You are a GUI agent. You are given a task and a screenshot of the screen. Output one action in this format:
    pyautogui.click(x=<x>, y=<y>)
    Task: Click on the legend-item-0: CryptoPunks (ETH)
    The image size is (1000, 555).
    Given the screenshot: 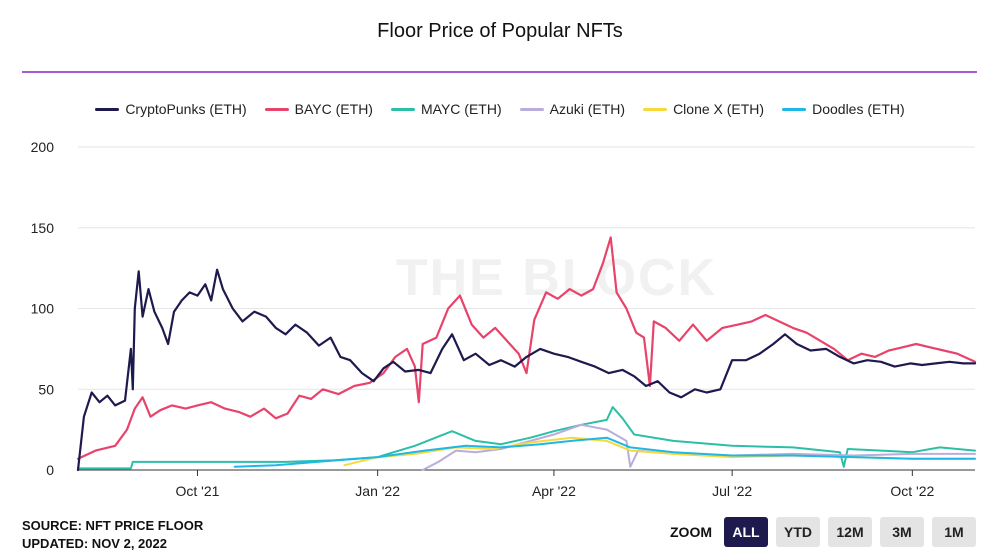 What is the action you would take?
    pyautogui.click(x=171, y=109)
    